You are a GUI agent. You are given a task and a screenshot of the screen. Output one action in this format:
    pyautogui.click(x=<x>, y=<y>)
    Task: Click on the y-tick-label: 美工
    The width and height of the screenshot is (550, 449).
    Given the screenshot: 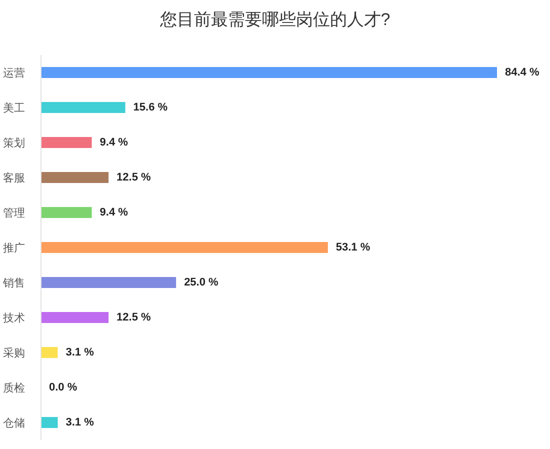 What is the action you would take?
    pyautogui.click(x=14, y=107)
    